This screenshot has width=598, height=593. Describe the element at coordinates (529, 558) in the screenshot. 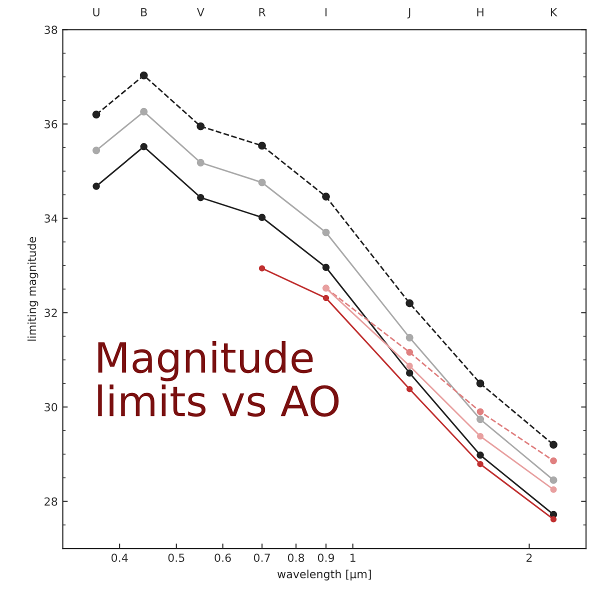

I see `x-tick-label: 2` at that location.